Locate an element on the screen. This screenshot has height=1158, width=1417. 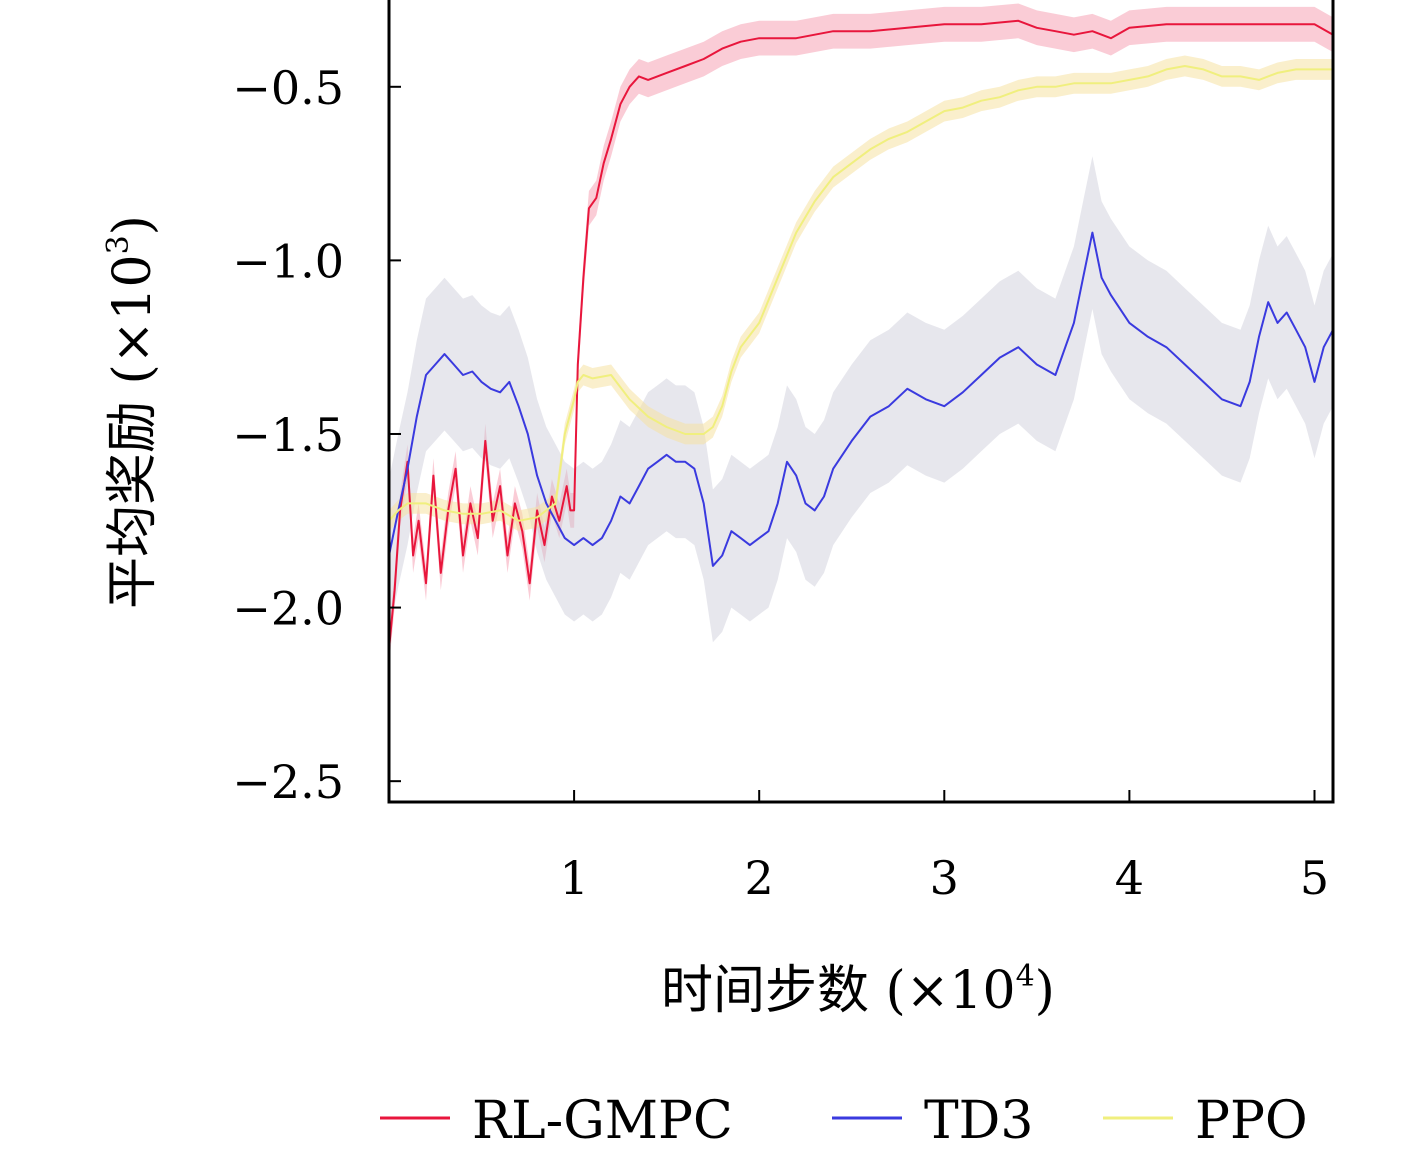
x-tick-label: 3 is located at coordinates (944, 878).